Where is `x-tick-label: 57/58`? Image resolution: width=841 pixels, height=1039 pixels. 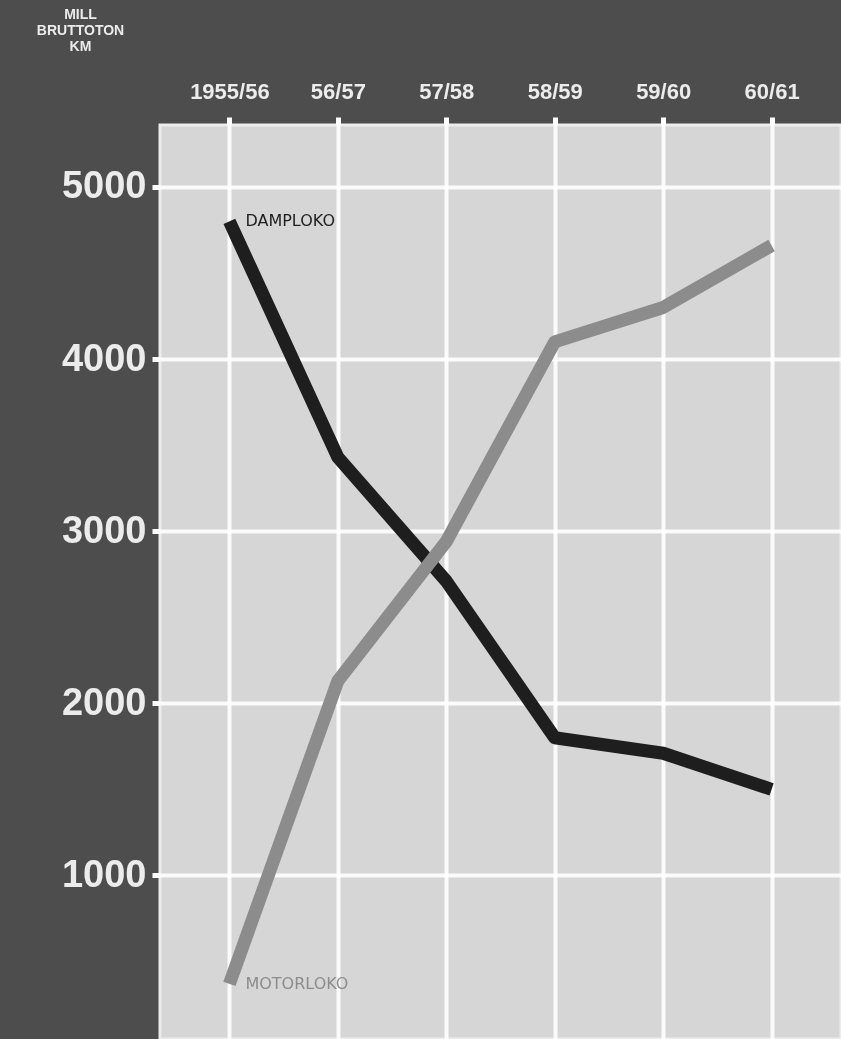
x-tick-label: 57/58 is located at coordinates (447, 91).